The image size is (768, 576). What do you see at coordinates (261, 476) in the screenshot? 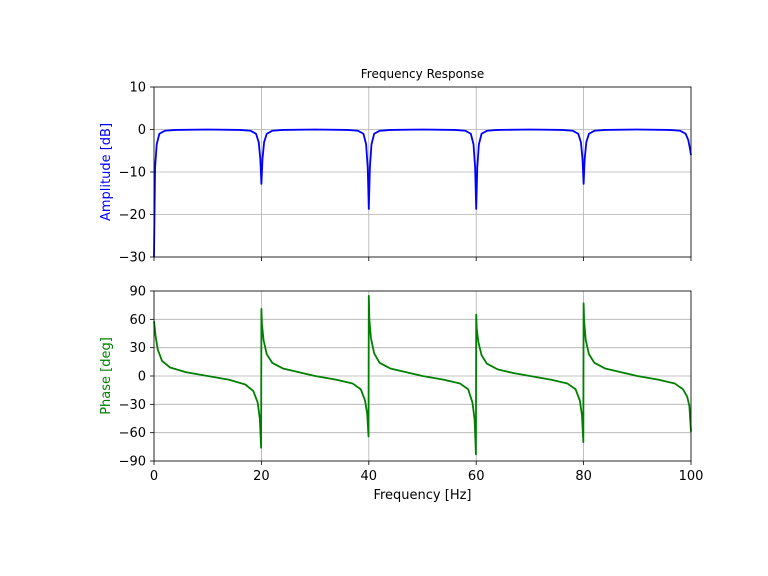
I see `phase-x-tick-label: 20` at bounding box center [261, 476].